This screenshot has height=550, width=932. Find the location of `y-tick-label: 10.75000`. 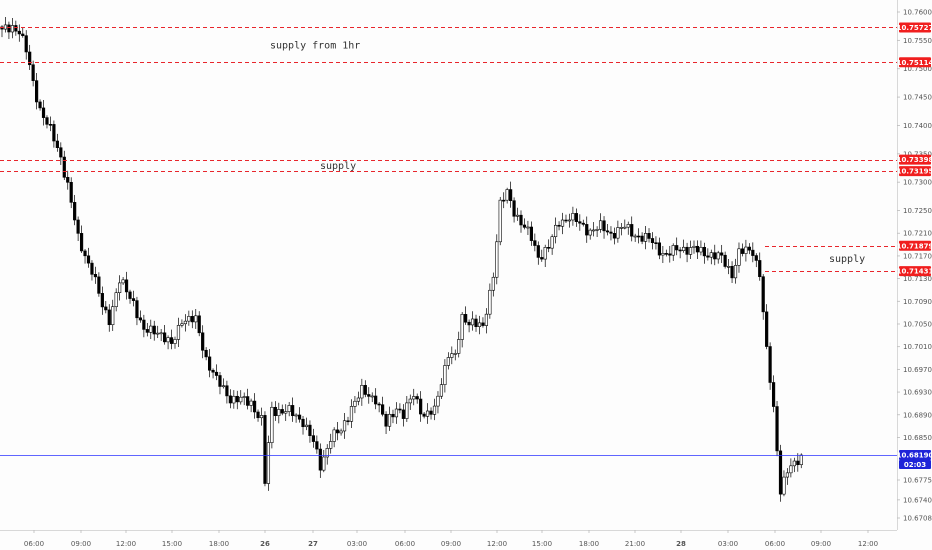

y-tick-label: 10.75000 is located at coordinates (917, 69).